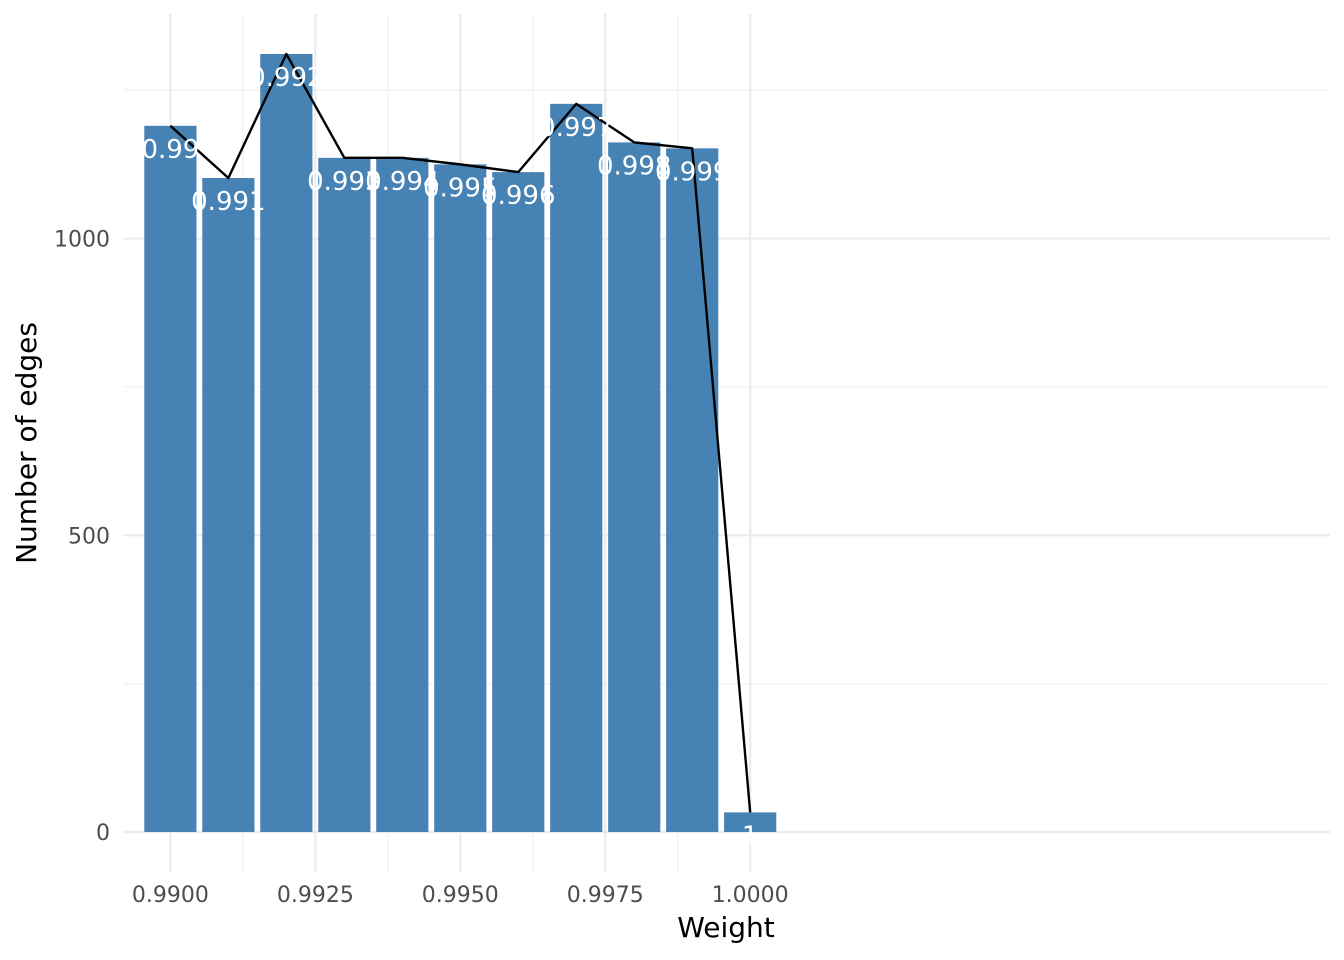  I want to click on bar-value-label: 0.991, so click(228, 202).